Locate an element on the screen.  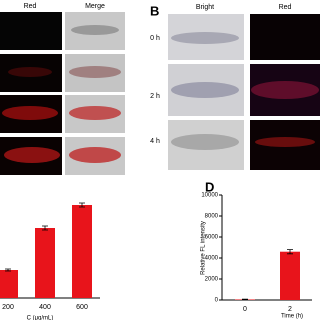
y-tick-label: 6000 is located at coordinates (212, 238).